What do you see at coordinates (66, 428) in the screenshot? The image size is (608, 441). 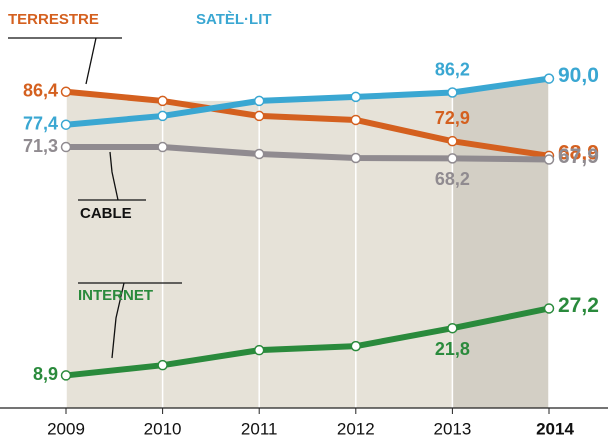 I see `x-tick-label: 2009` at bounding box center [66, 428].